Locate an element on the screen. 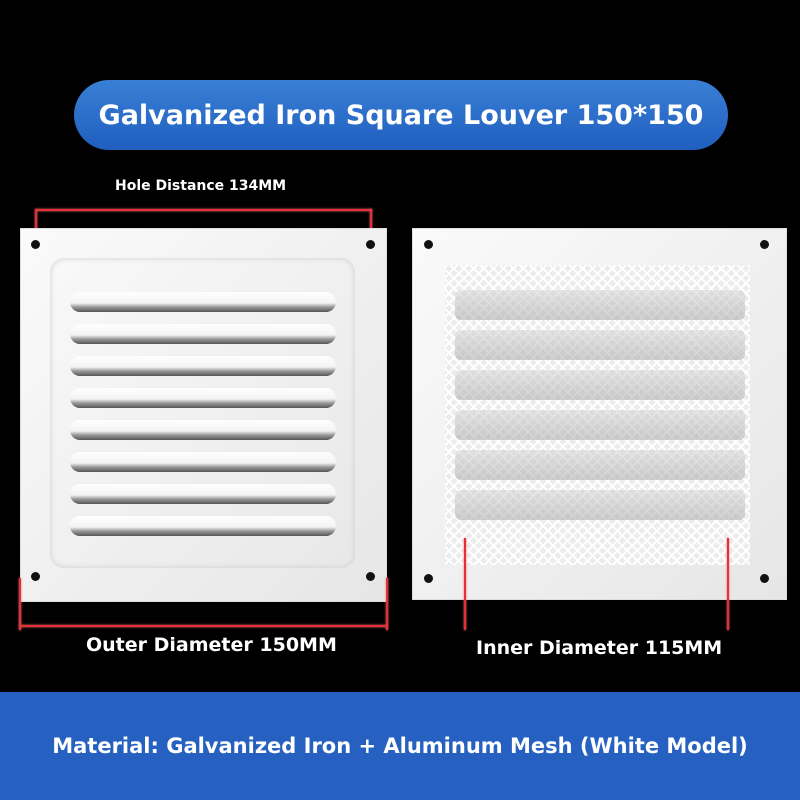 This screenshot has height=800, width=800. hole-distance-line is located at coordinates (204, 210).